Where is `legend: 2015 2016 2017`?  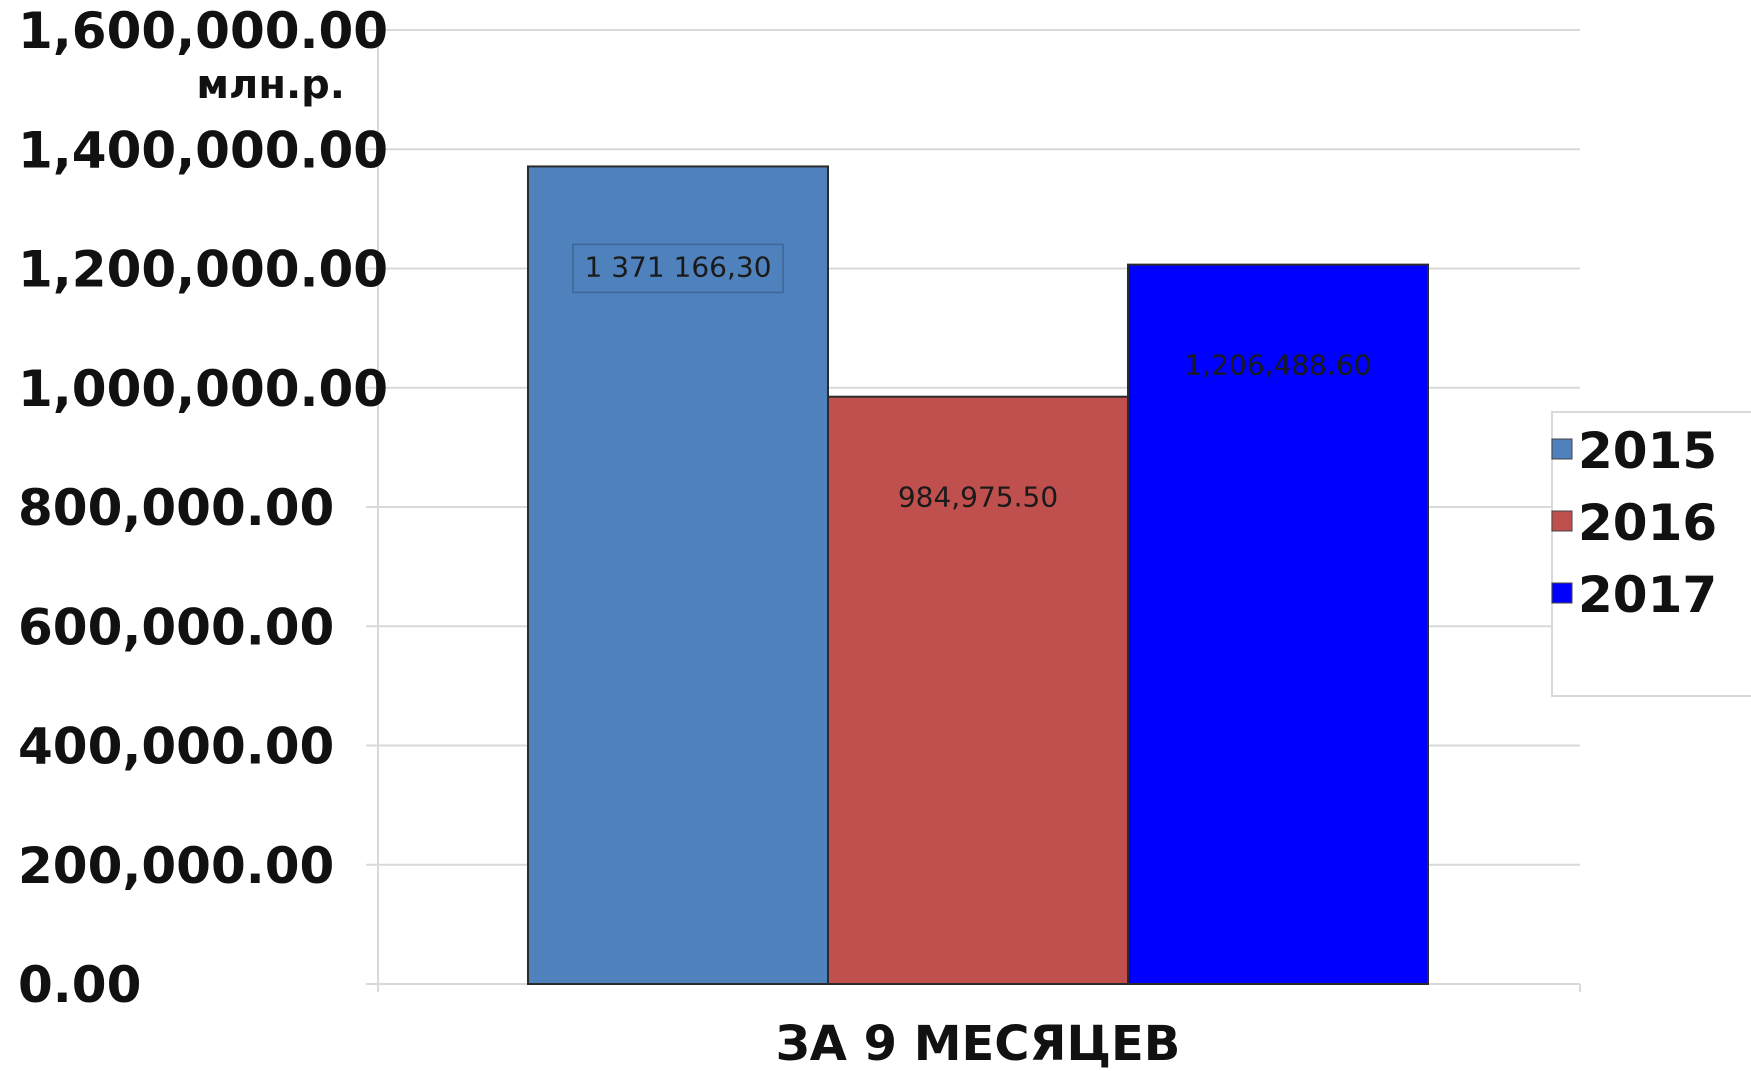 legend: 2015 2016 2017 is located at coordinates (1651, 554).